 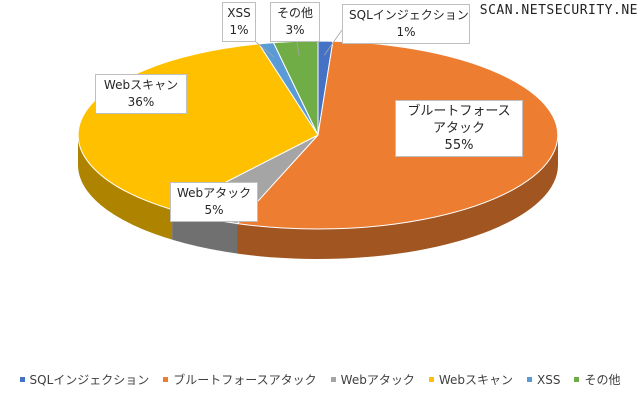 What do you see at coordinates (239, 22) in the screenshot?
I see `data-label-xss: XSS 1%` at bounding box center [239, 22].